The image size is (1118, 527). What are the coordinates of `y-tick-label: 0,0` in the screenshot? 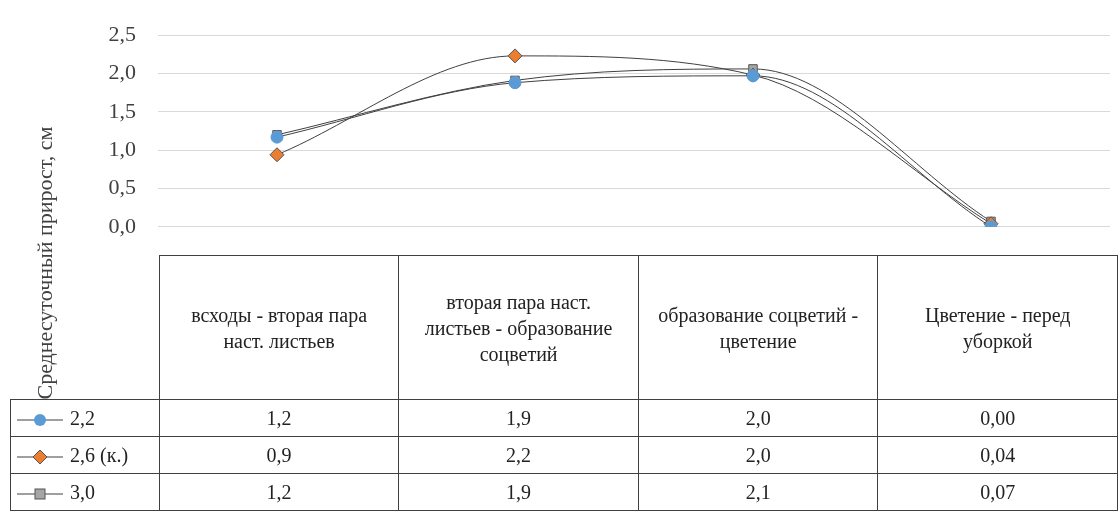 It's located at (122, 225).